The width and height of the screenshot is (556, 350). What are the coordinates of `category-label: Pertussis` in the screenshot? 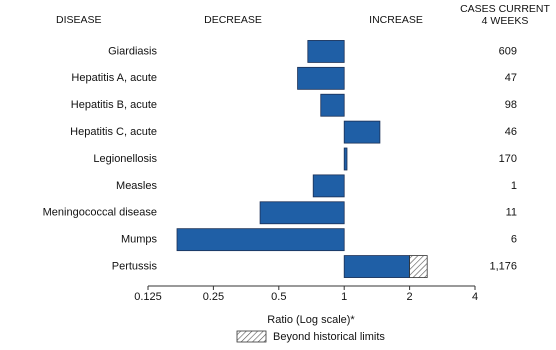 It's located at (135, 266).